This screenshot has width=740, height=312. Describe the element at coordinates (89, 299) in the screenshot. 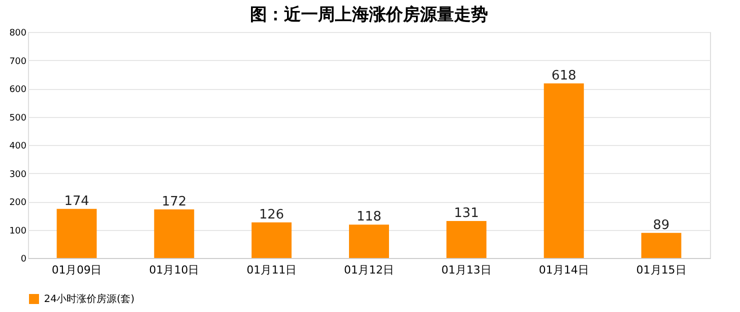

I see `legend-label: 24小时涨价房源(套)` at that location.